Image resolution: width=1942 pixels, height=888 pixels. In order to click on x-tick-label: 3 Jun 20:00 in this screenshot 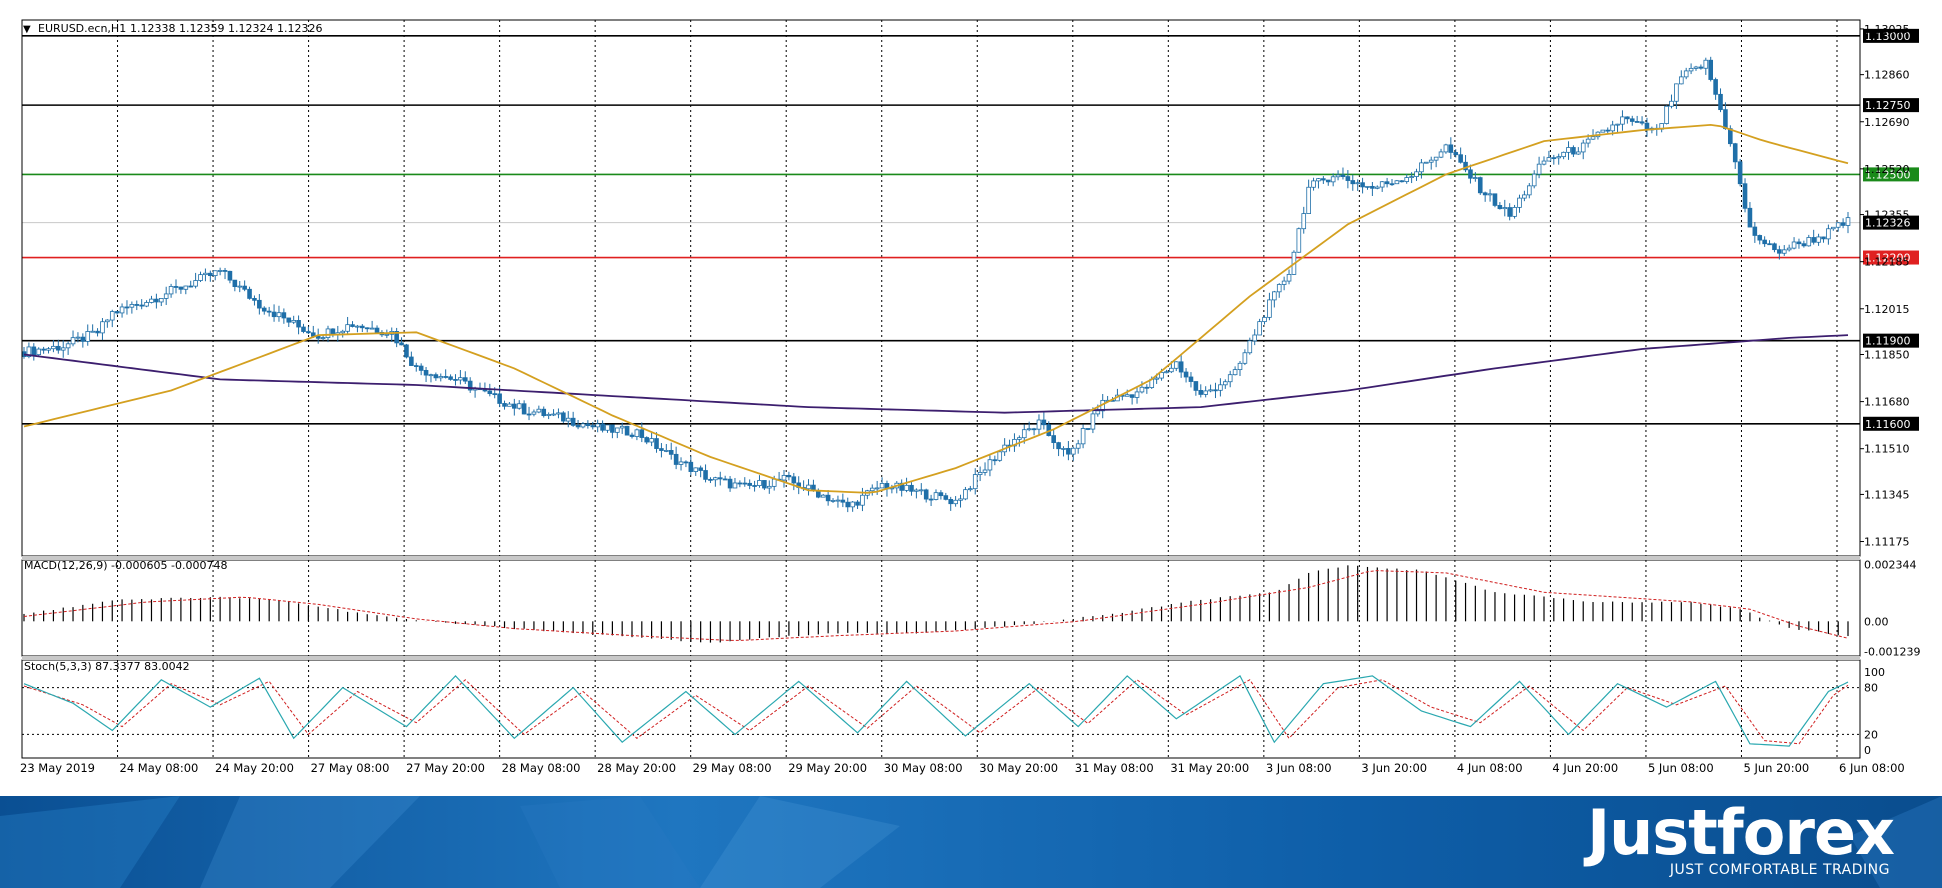, I will do `click(1394, 768)`.